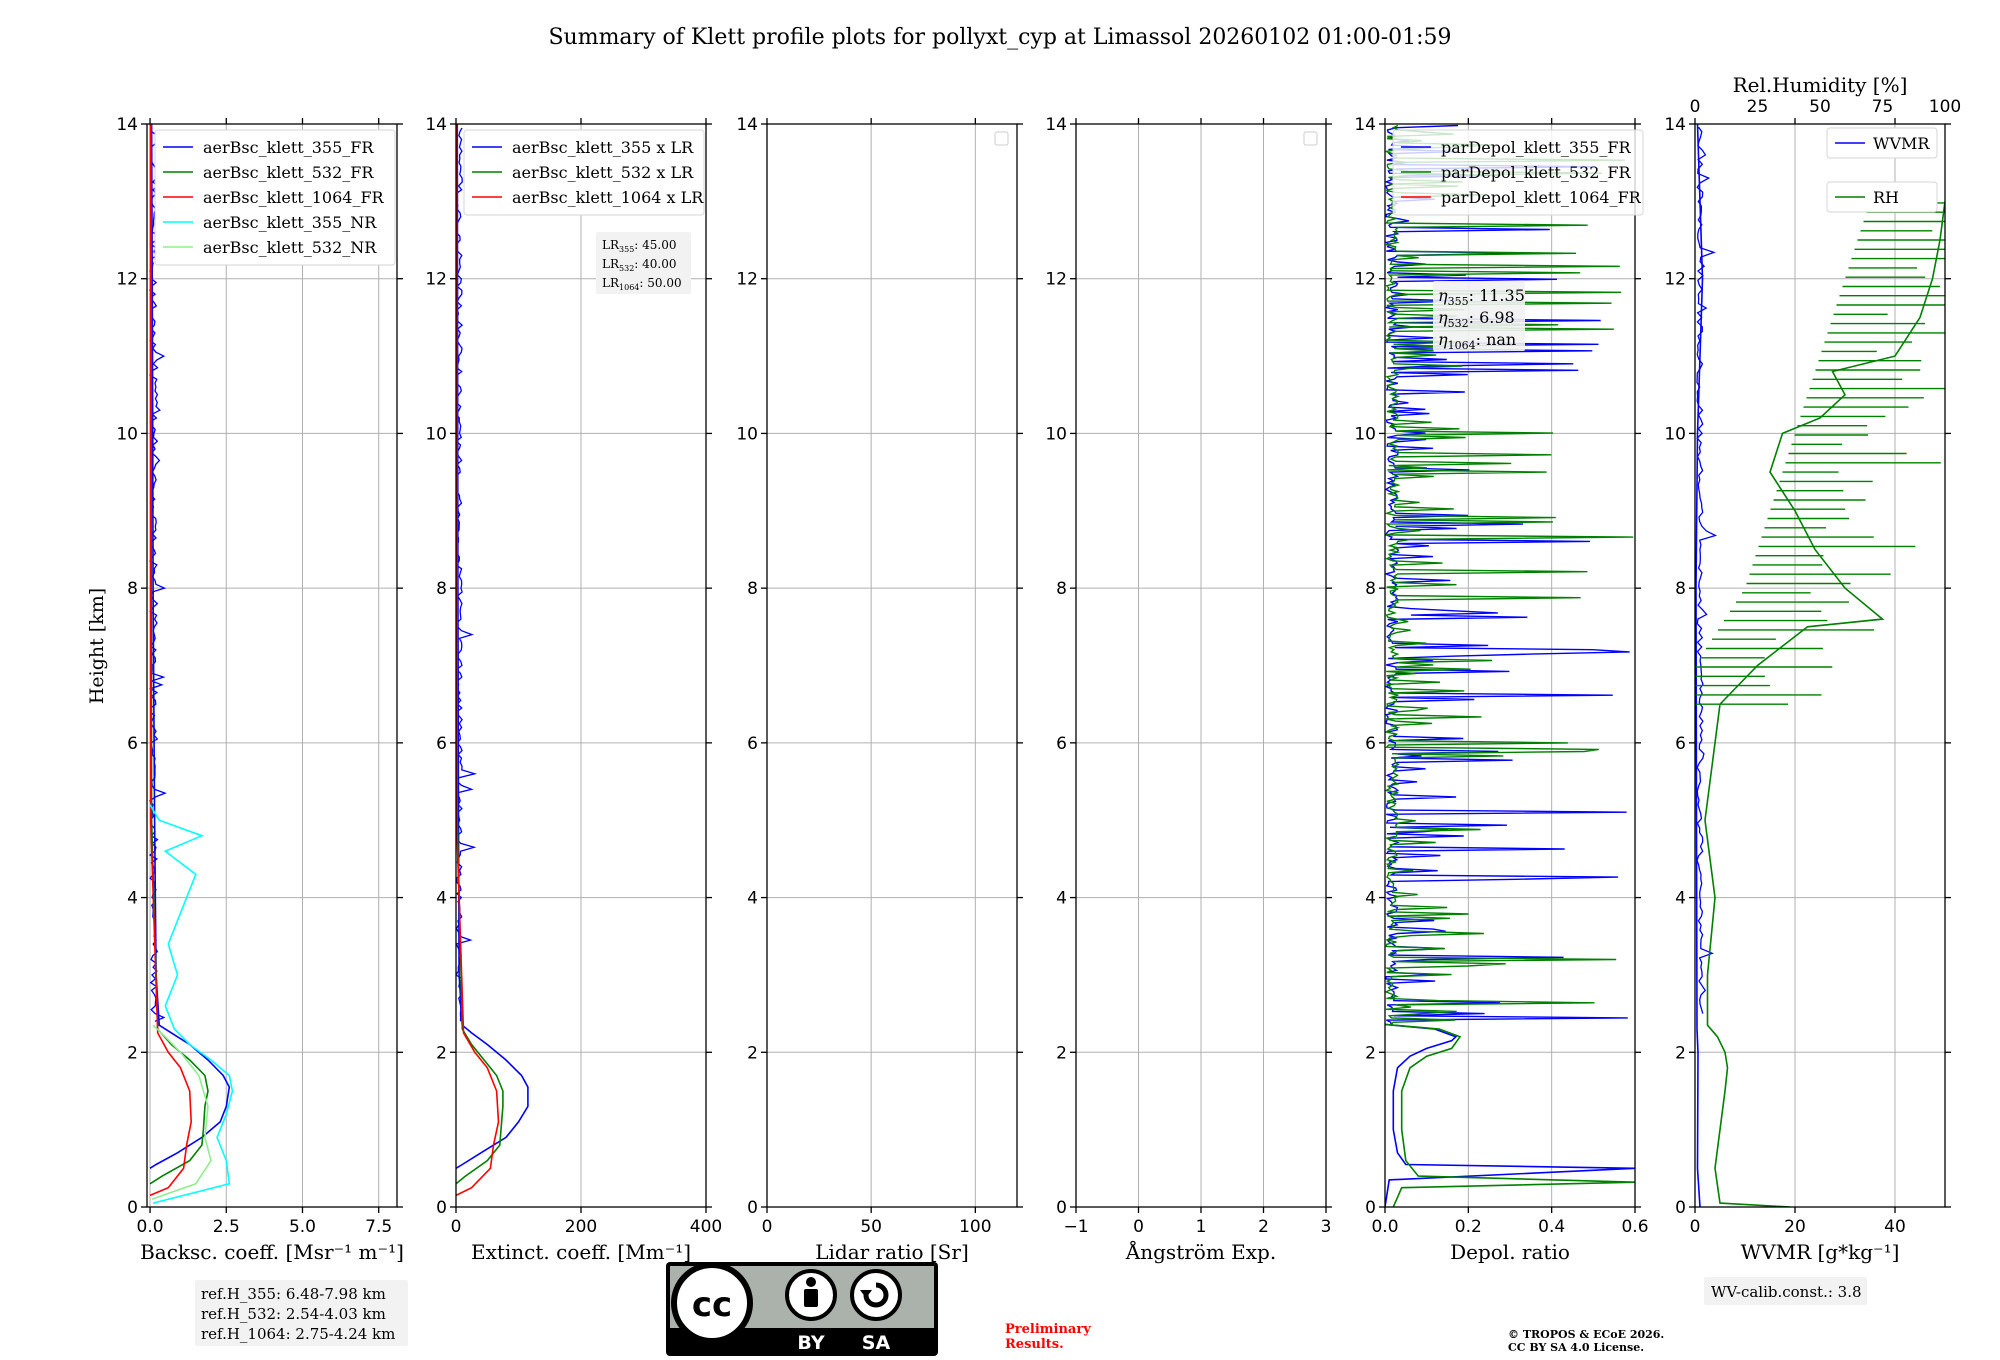  I want to click on results-label: Results., so click(1034, 1344).